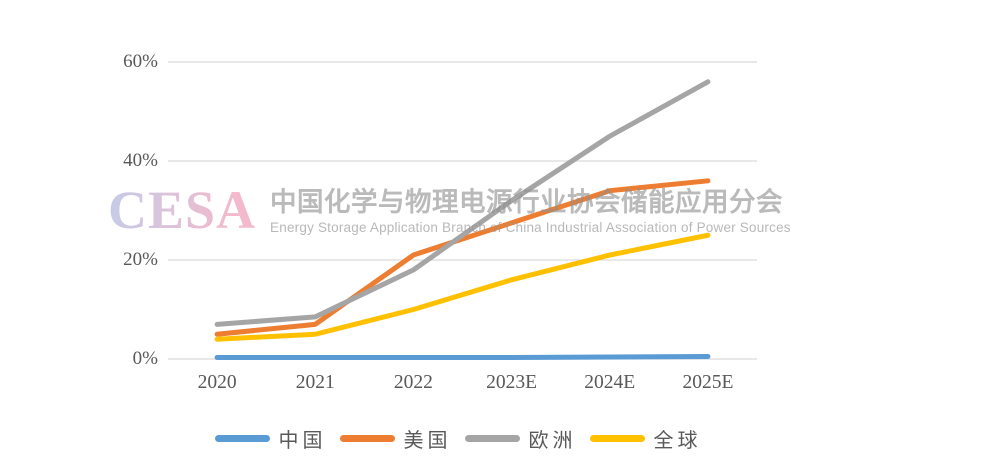  What do you see at coordinates (395, 438) in the screenshot?
I see `legend-item-usa: 美国` at bounding box center [395, 438].